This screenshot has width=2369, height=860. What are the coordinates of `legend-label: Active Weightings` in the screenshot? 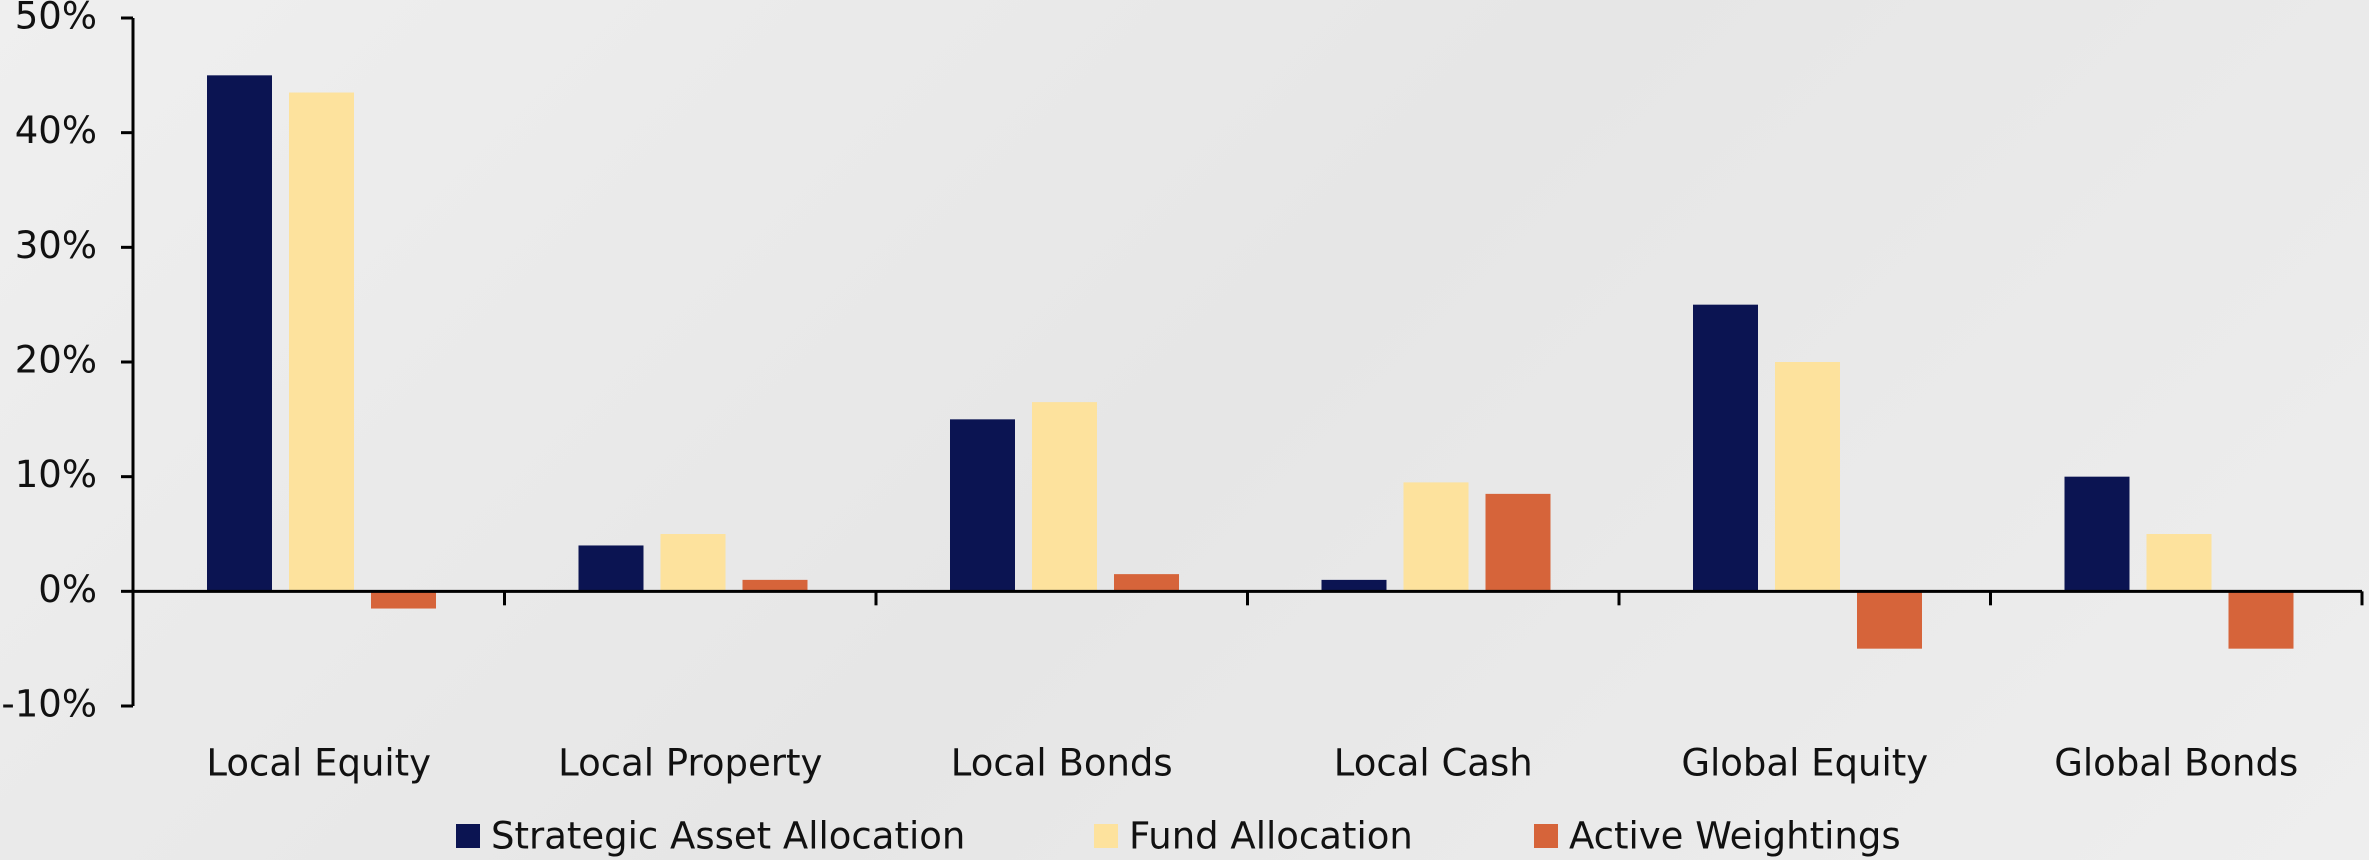 It's located at (1735, 836).